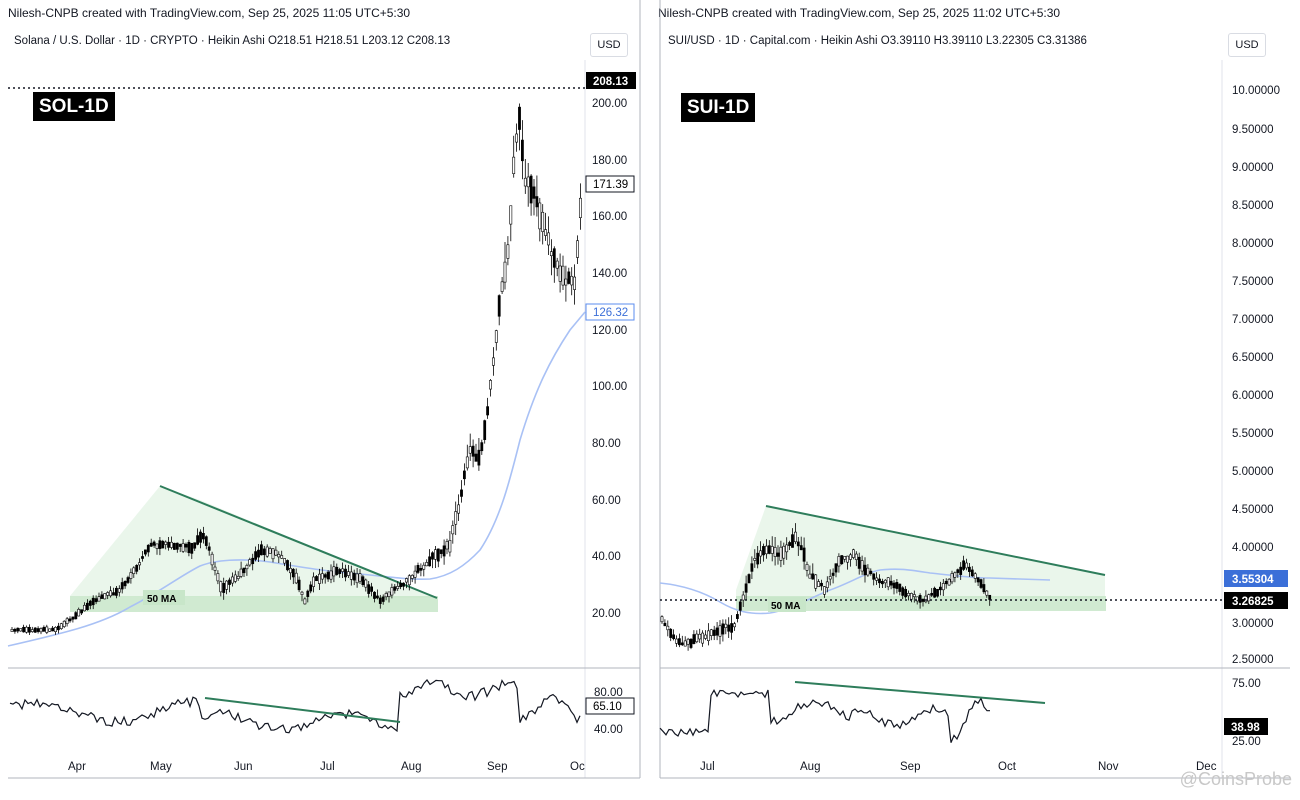 This screenshot has width=1300, height=800. I want to click on sol-ma-text: 126.32, so click(610, 313).